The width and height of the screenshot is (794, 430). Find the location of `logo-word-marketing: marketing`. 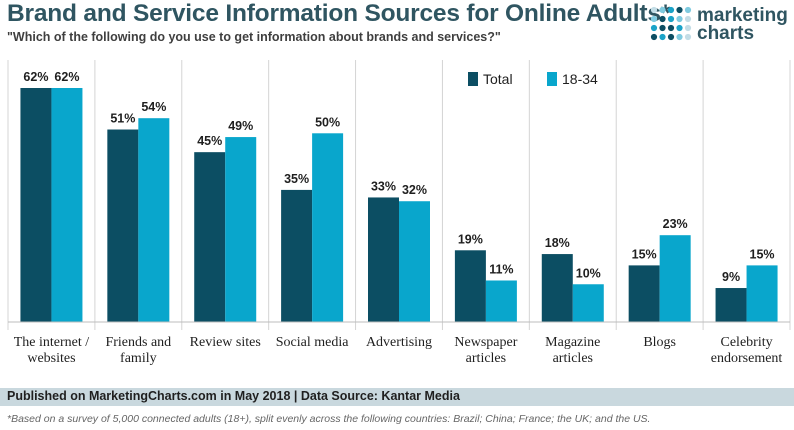

logo-word-marketing: marketing is located at coordinates (742, 15).